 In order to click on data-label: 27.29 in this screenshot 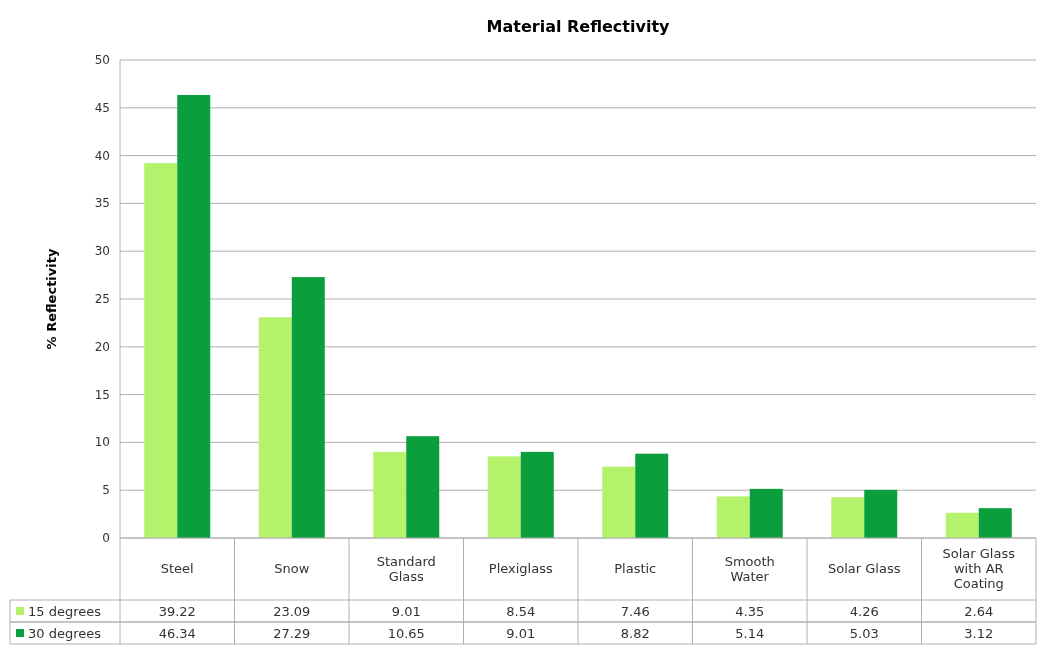, I will do `click(292, 633)`.